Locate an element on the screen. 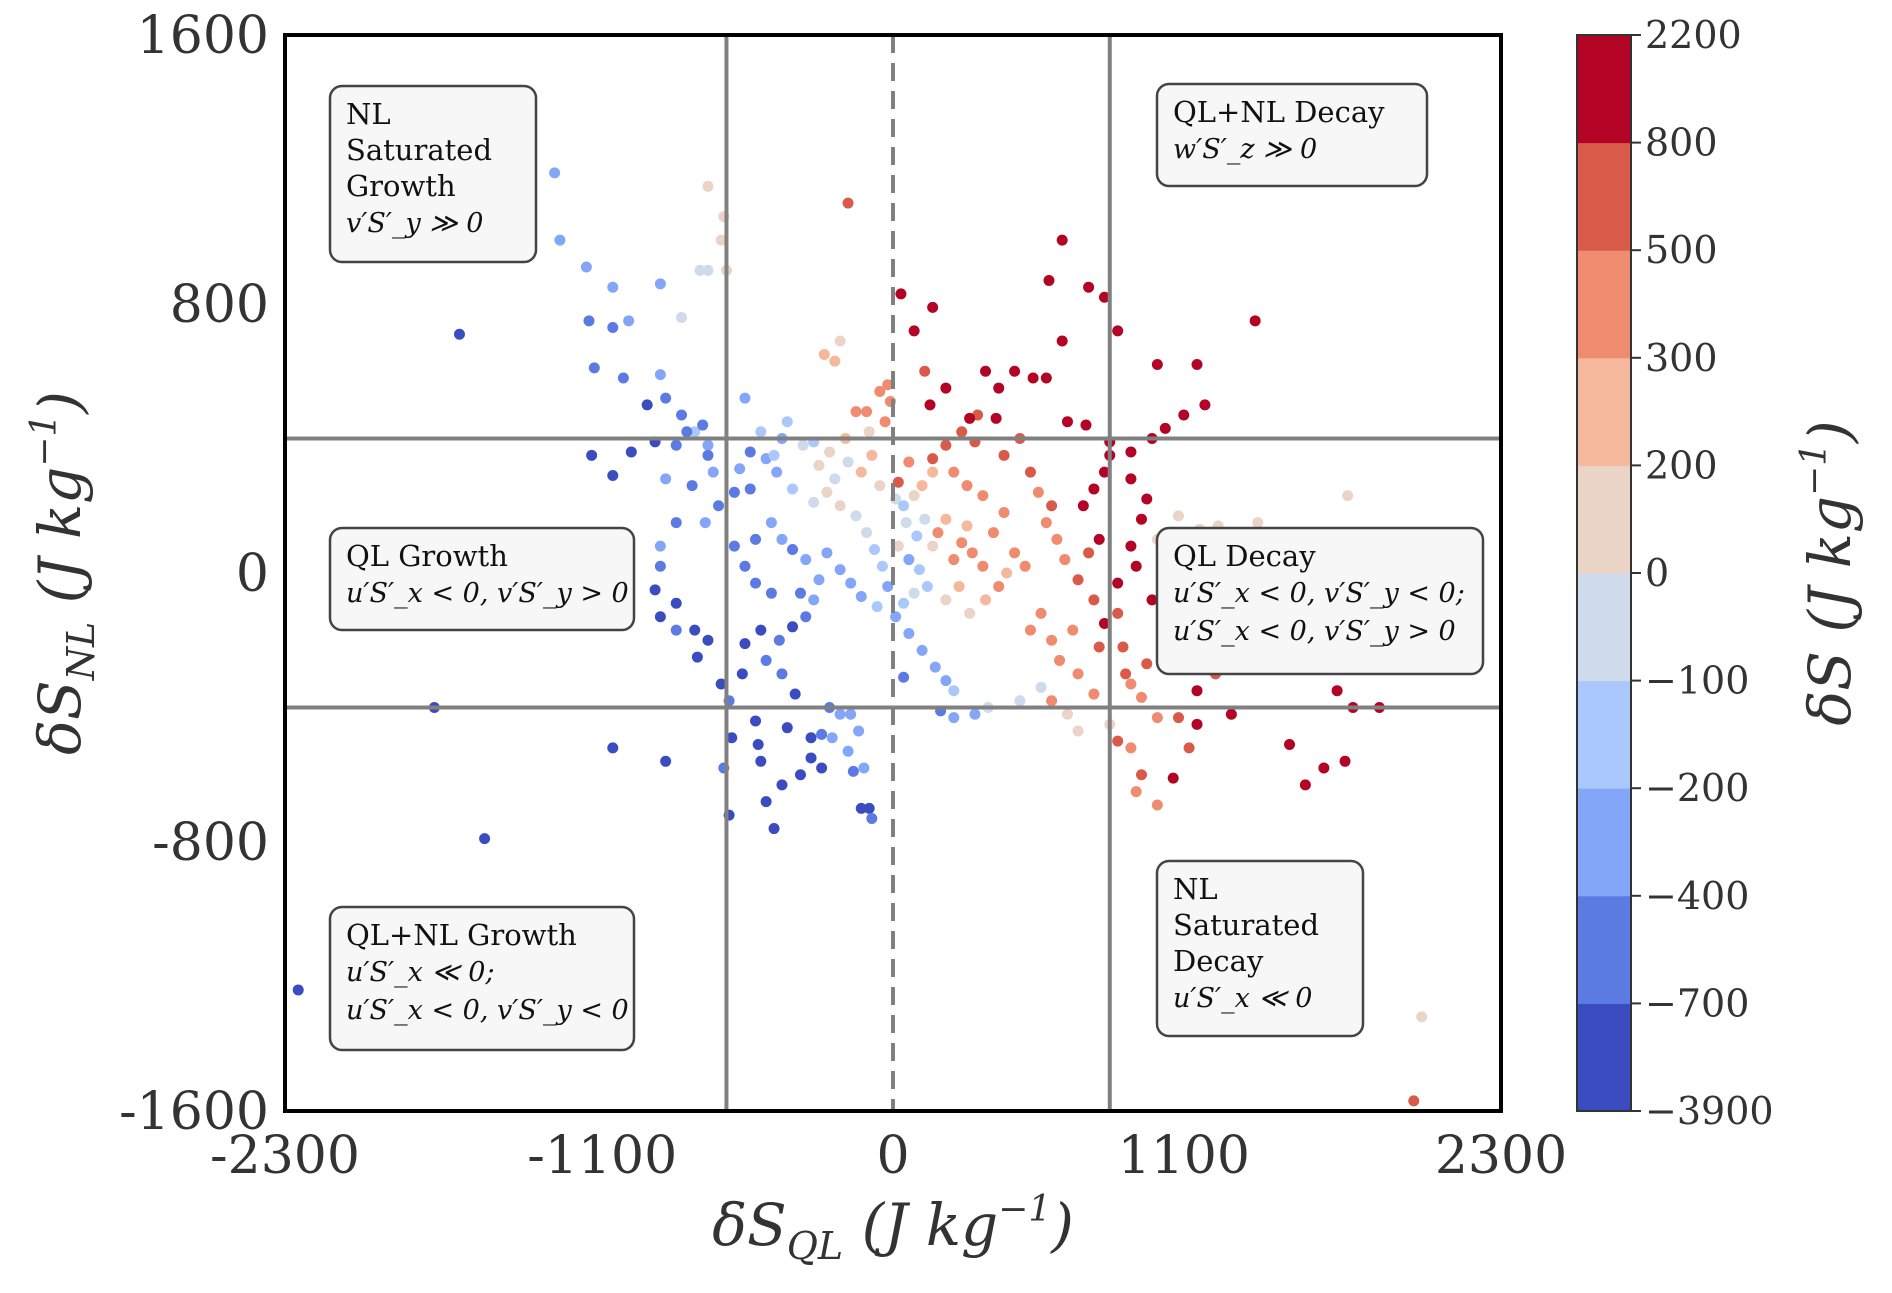 The image size is (1892, 1293). x-tick-label: 2300 is located at coordinates (1501, 1156).